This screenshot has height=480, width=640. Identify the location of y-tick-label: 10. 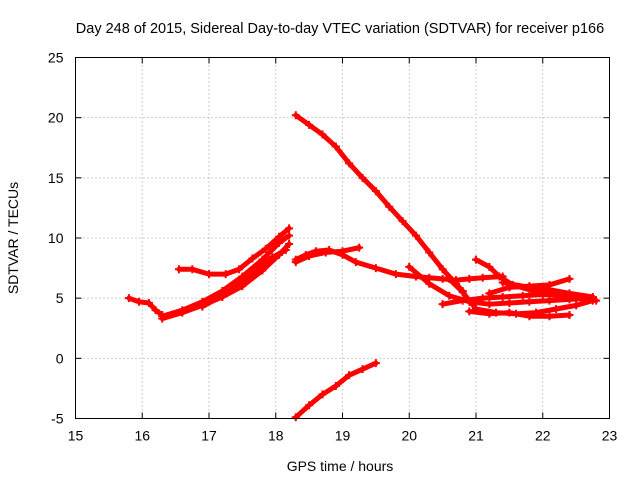
(56, 238).